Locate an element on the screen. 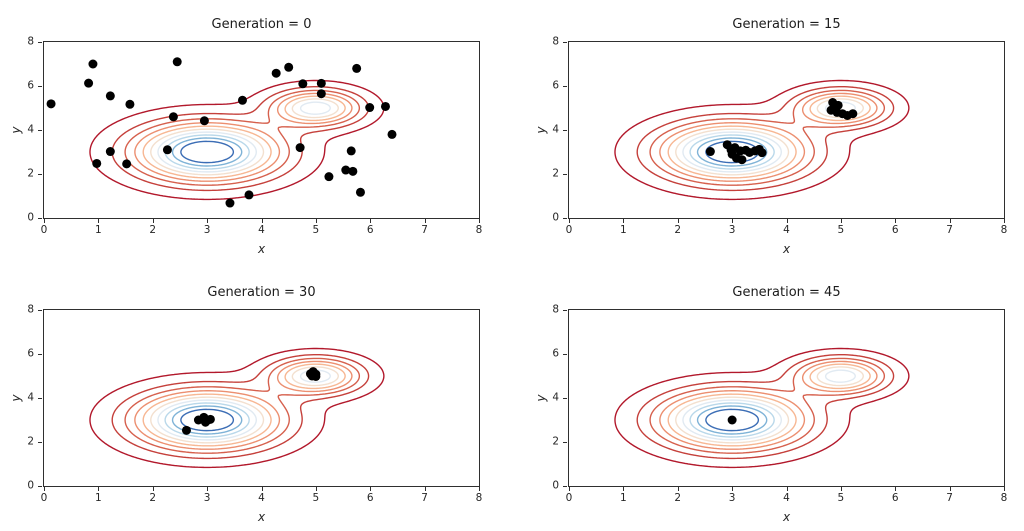 The height and width of the screenshot is (531, 1024). plot-title: Generation = 45 is located at coordinates (786, 292).